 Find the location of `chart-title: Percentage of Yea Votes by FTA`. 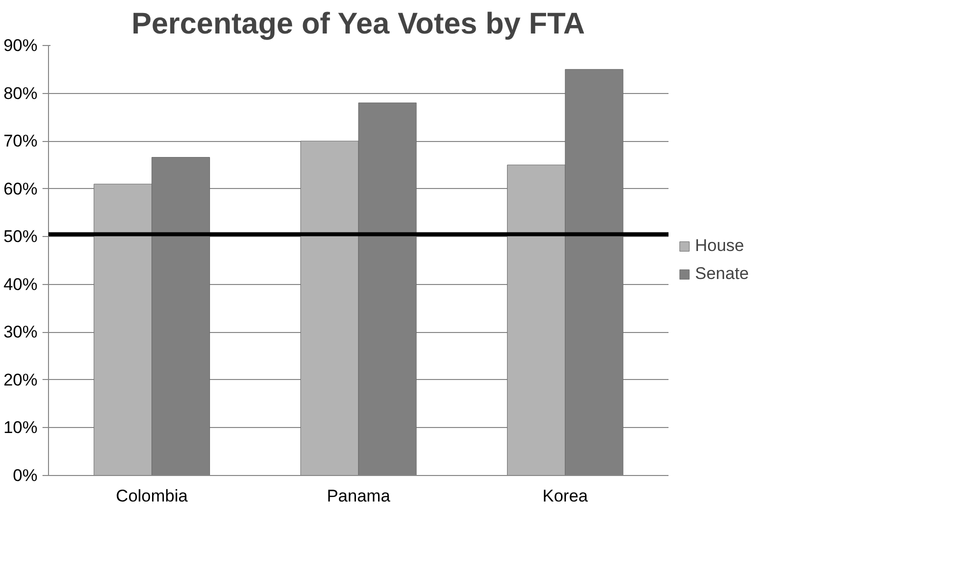

chart-title: Percentage of Yea Votes by FTA is located at coordinates (358, 24).